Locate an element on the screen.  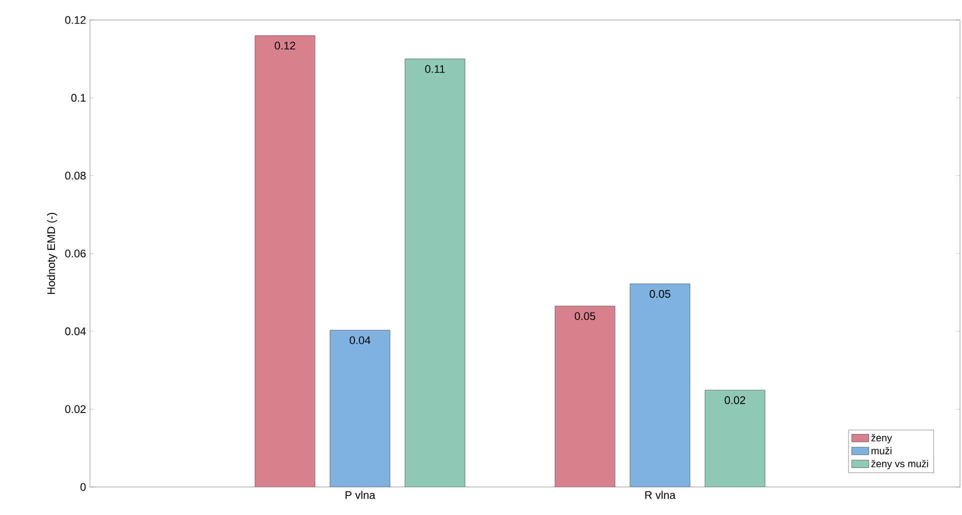
data-label: 0.04 is located at coordinates (360, 340).